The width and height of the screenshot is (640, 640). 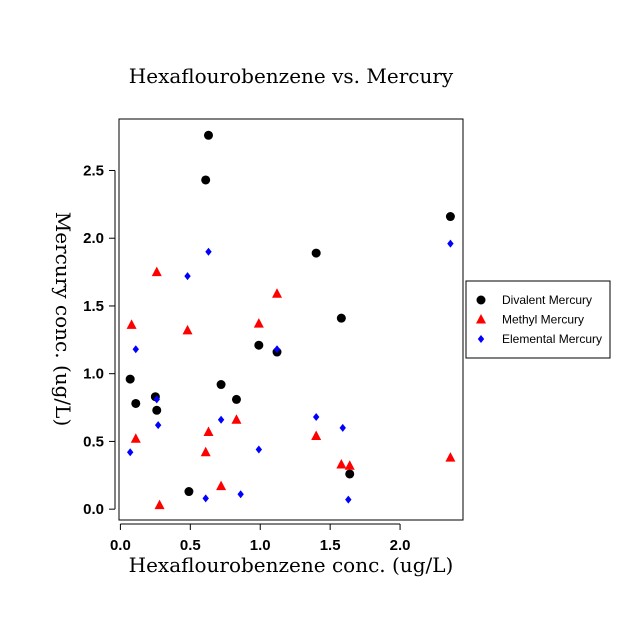 I want to click on y-tick-label: 1.5, so click(x=93, y=306).